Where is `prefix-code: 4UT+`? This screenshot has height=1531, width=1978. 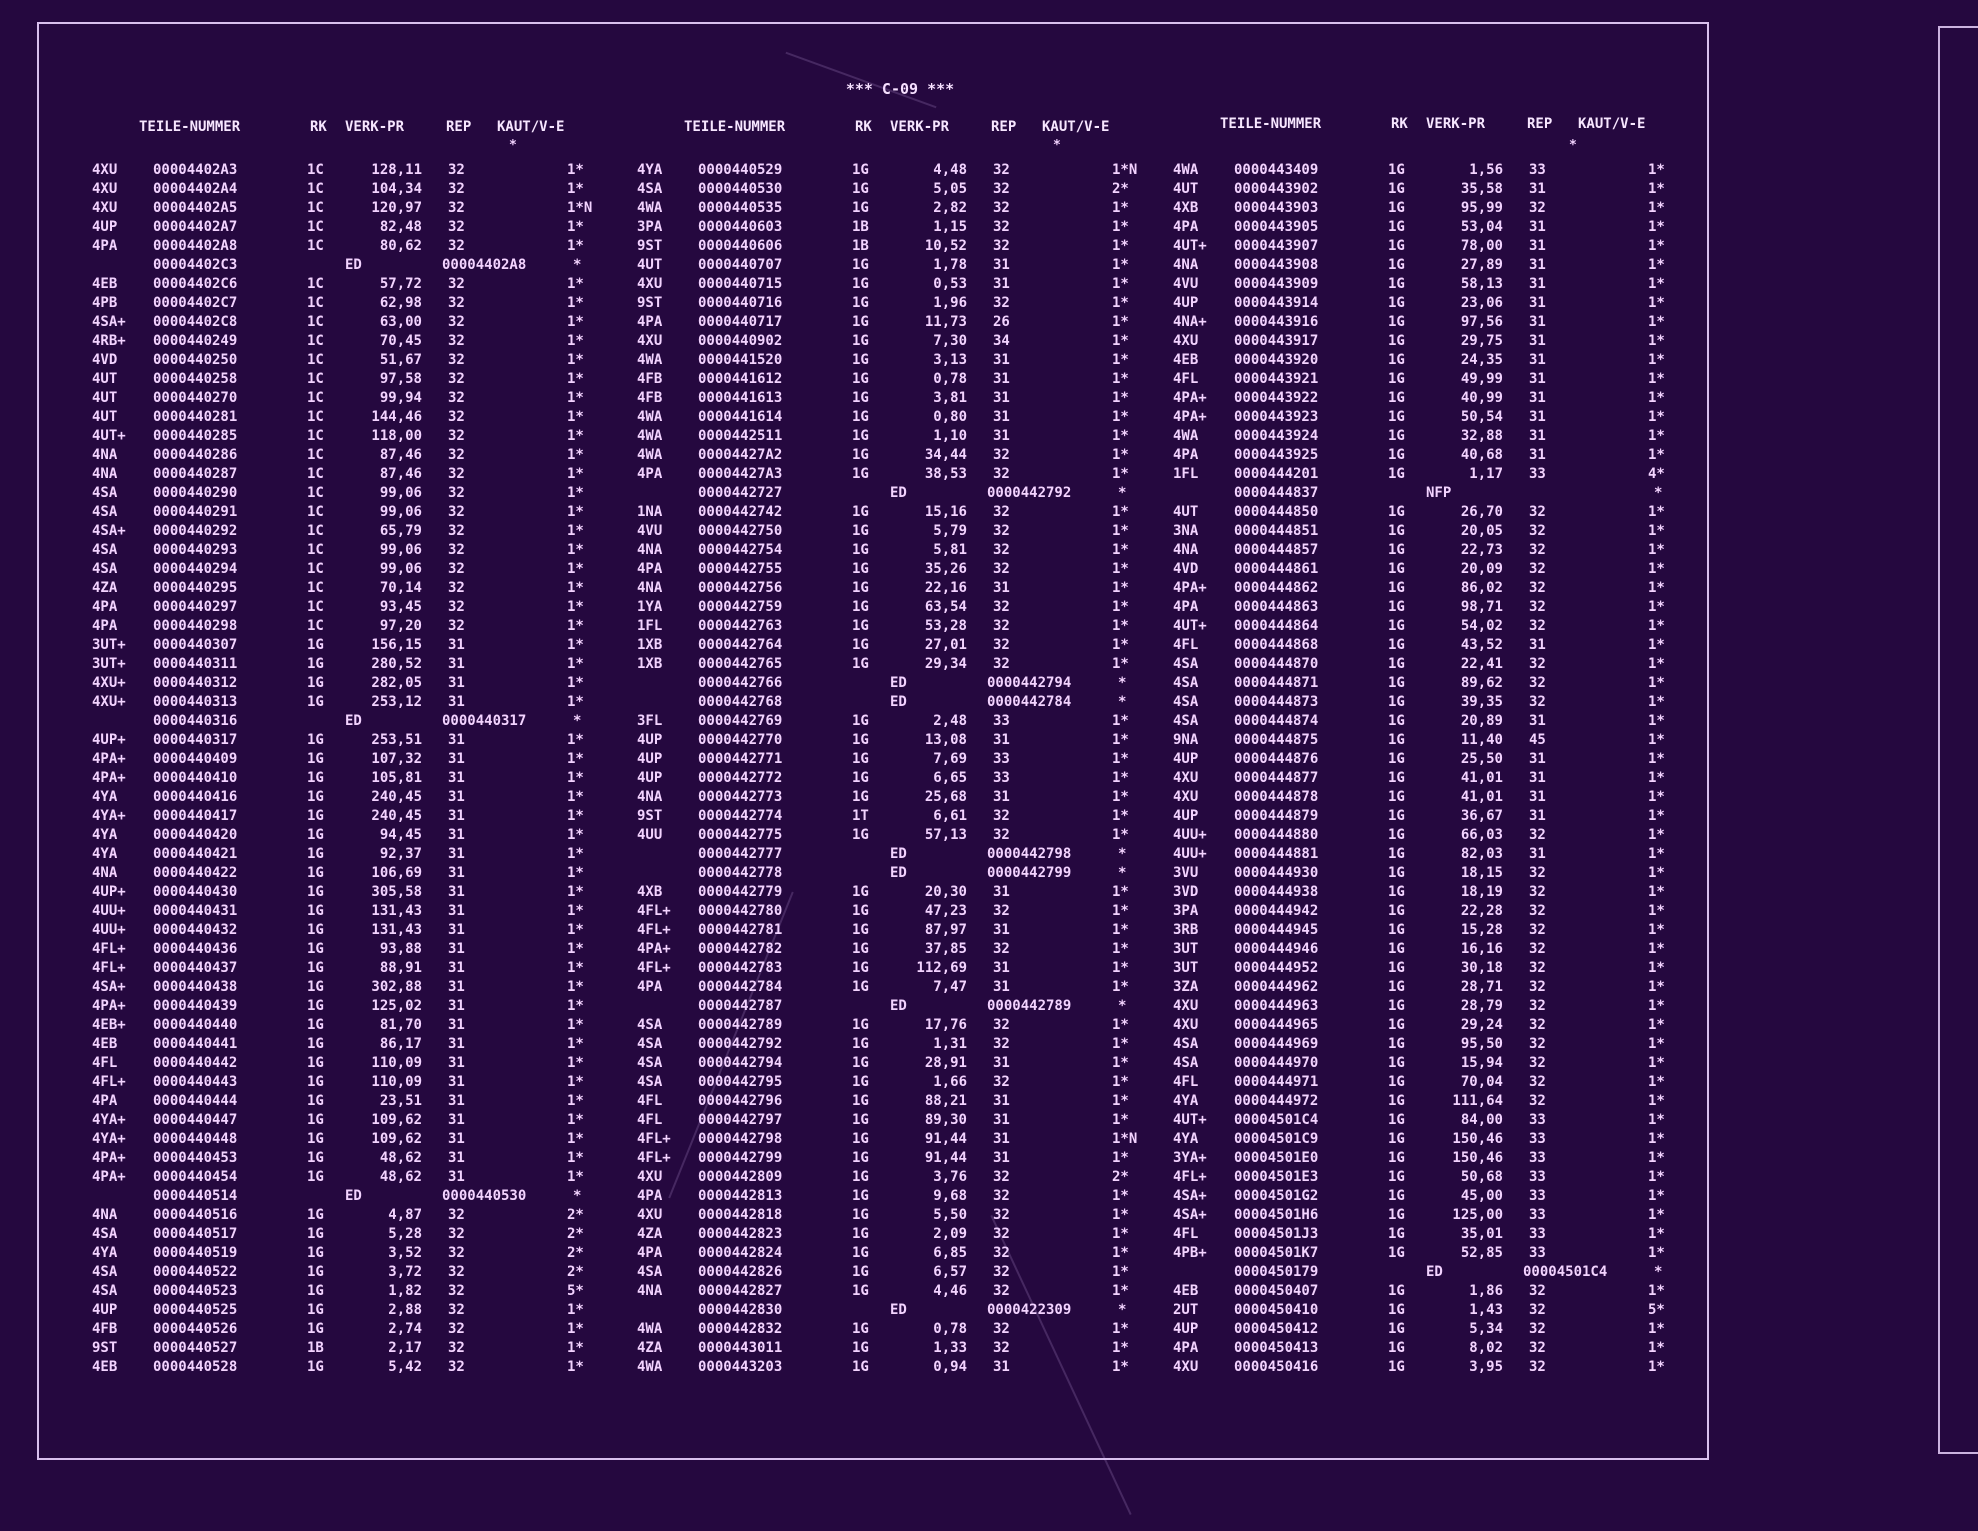
prefix-code: 4UT+ is located at coordinates (1190, 1120).